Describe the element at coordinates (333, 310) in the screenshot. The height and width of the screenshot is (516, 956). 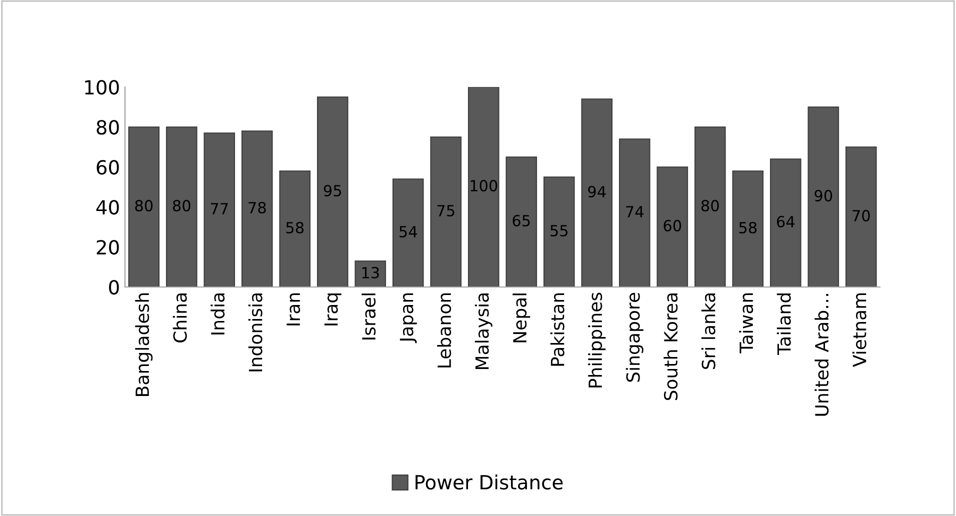
I see `x-tick-label: Iraq` at that location.